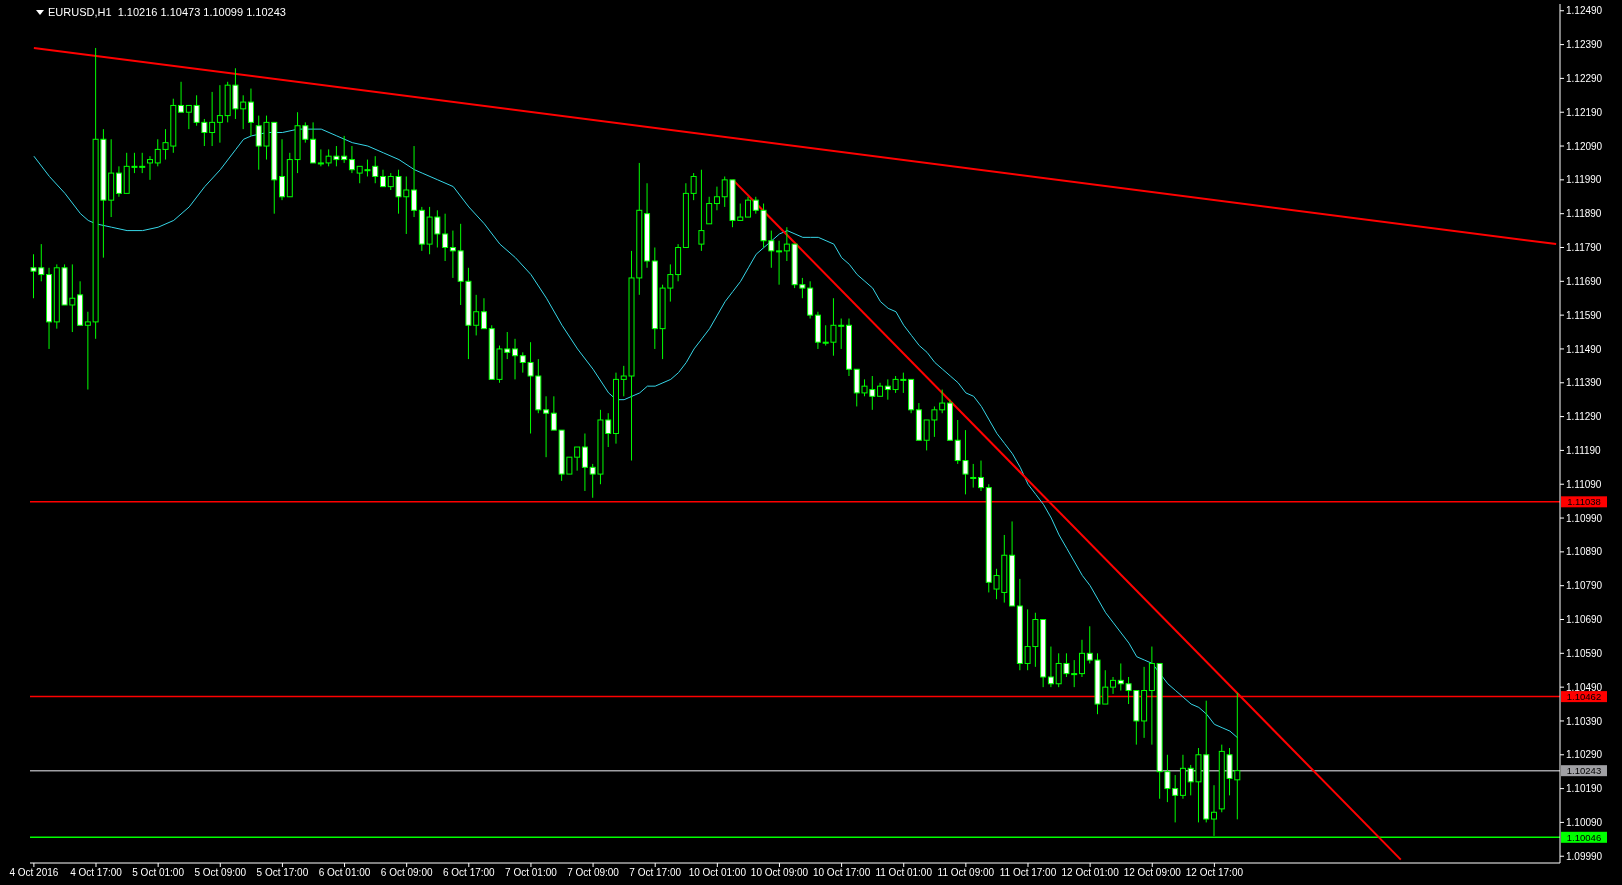  Describe the element at coordinates (1584, 837) in the screenshot. I see `ref-line-label: 1.10046` at that location.